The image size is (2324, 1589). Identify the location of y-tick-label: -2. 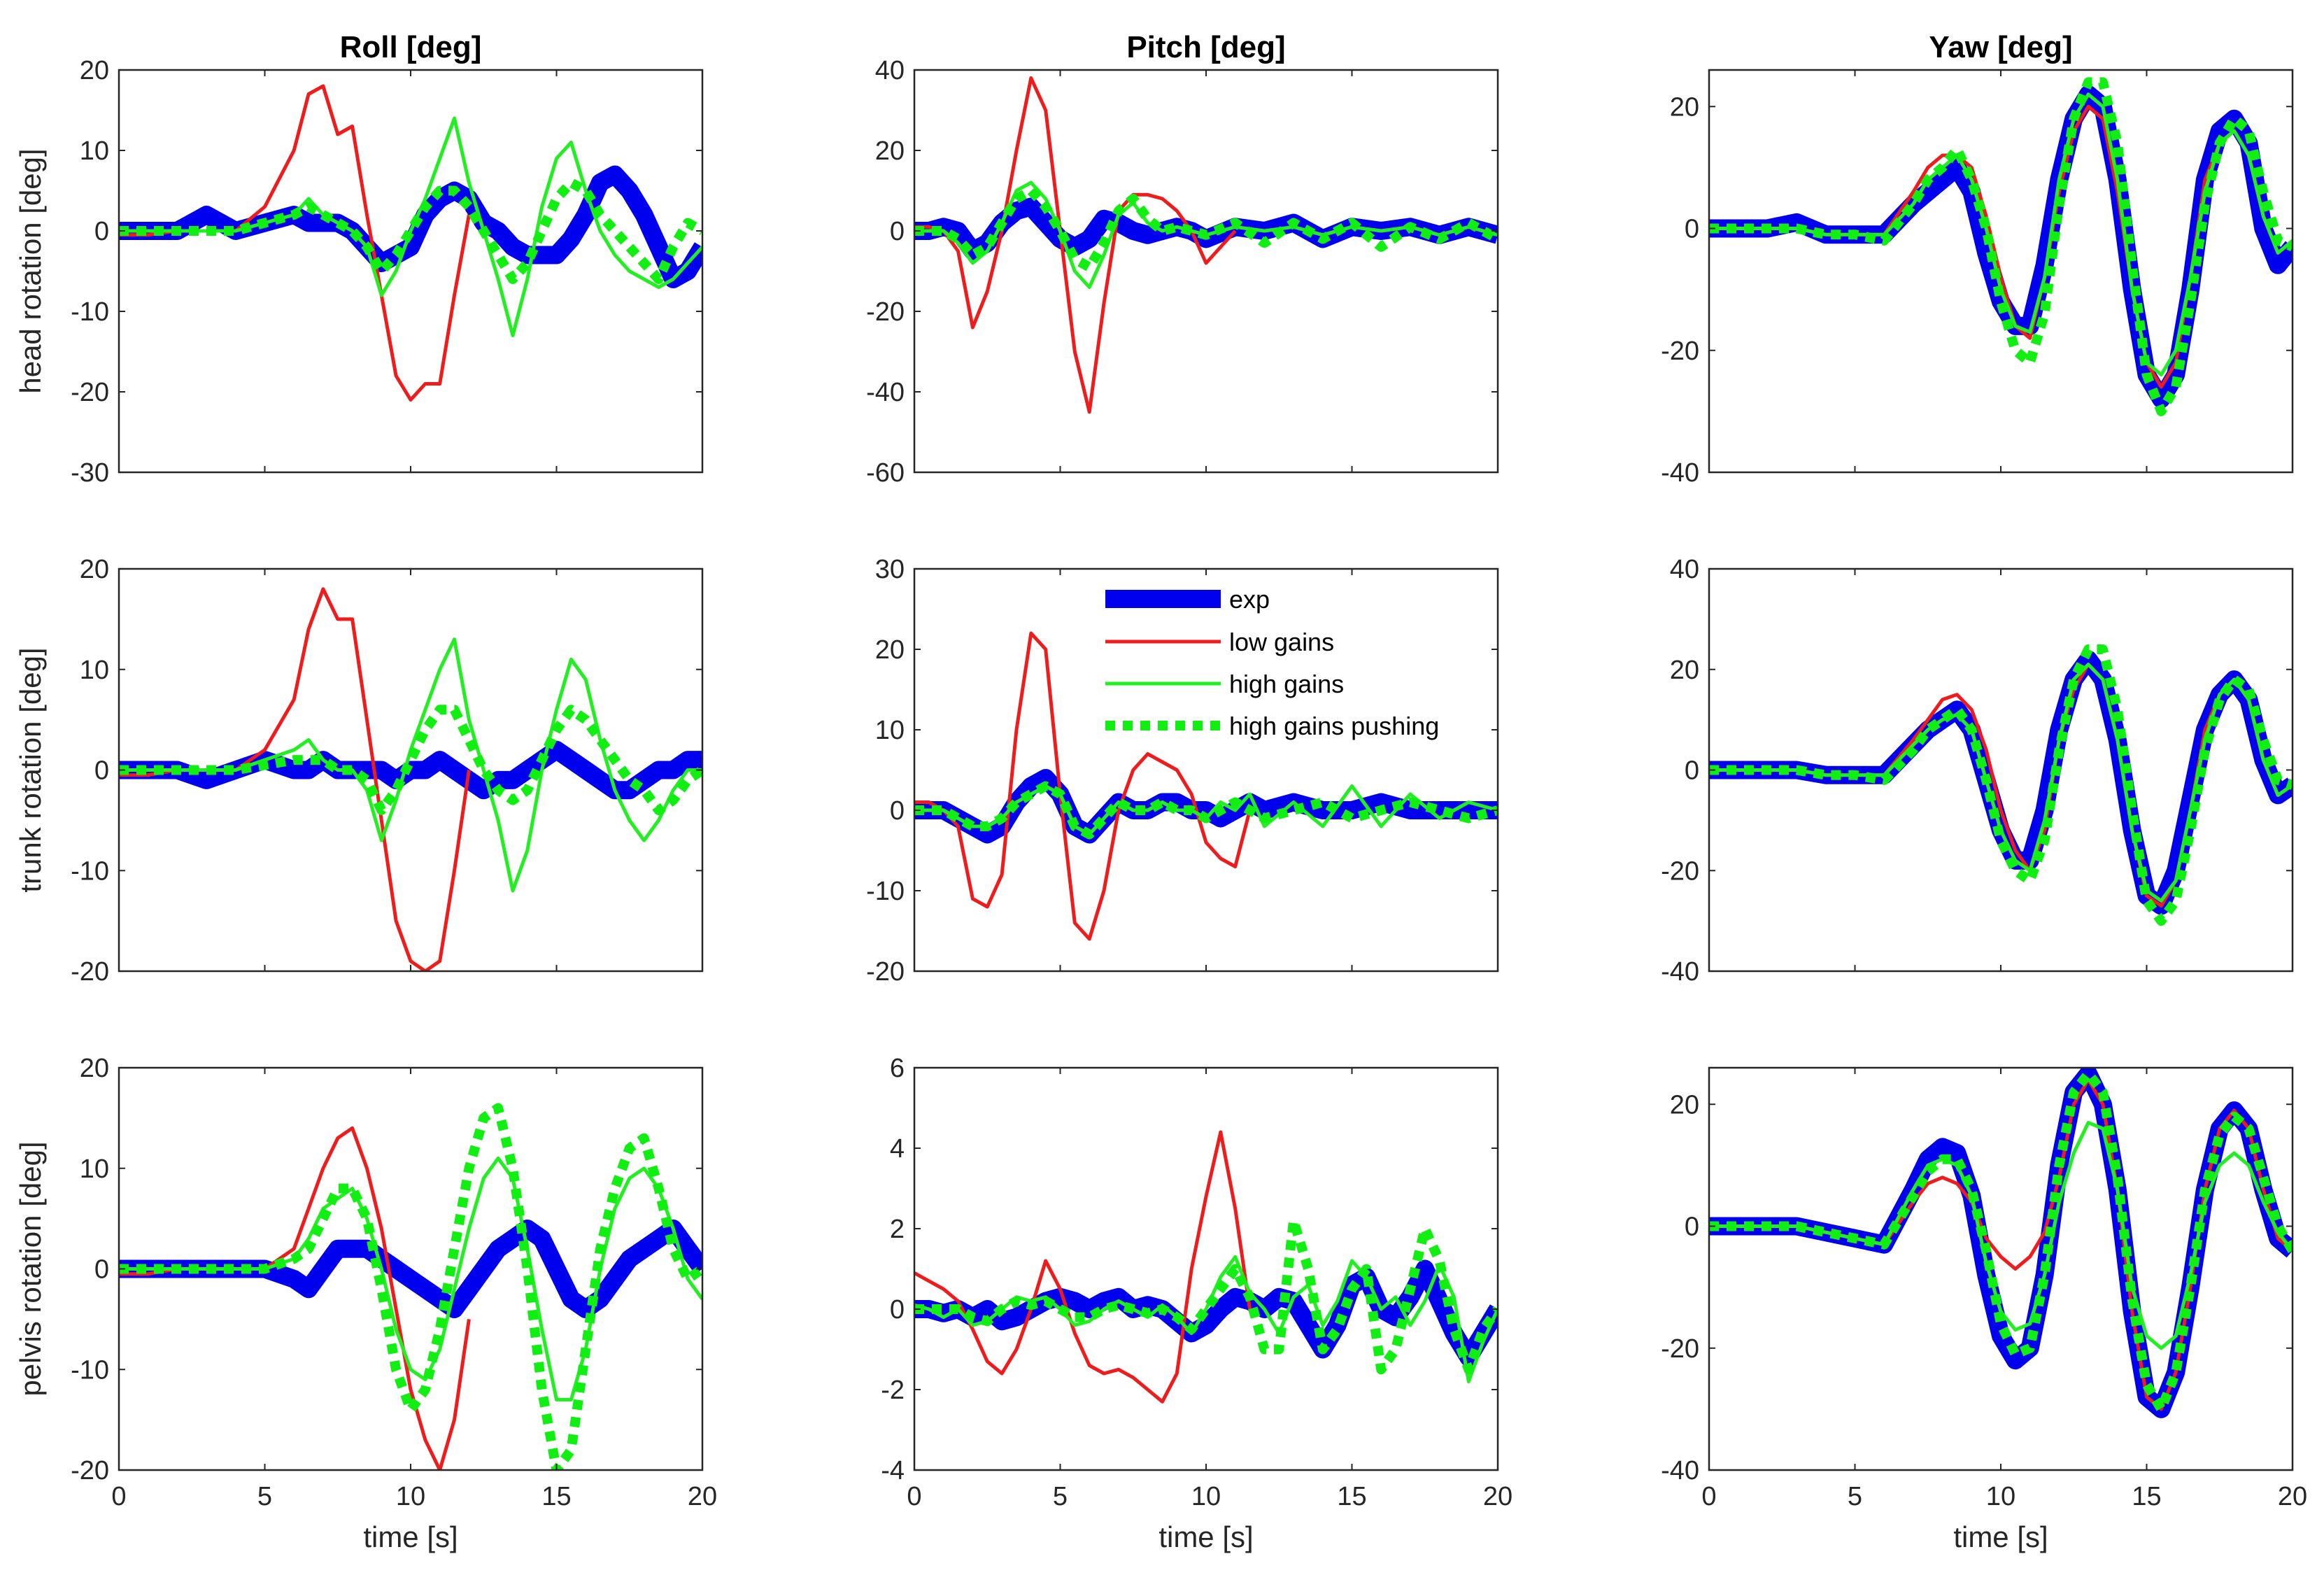
(893, 1390).